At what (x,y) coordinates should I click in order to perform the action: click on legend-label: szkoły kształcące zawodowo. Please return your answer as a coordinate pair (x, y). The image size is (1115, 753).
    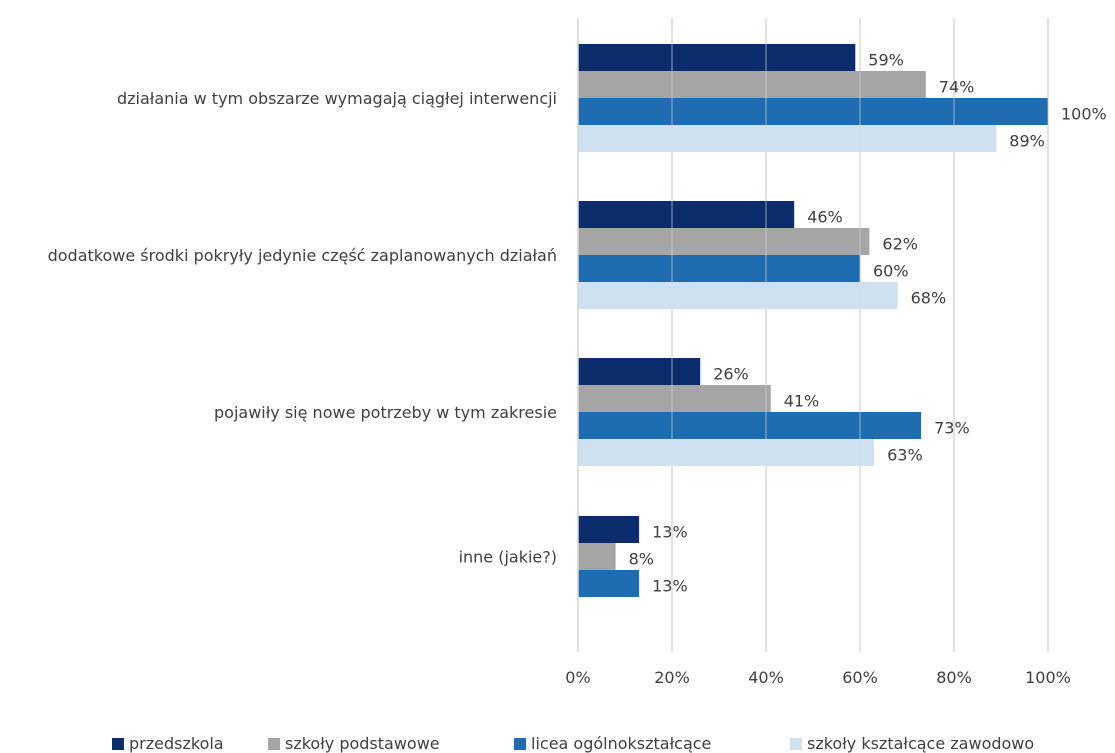
    Looking at the image, I should click on (921, 743).